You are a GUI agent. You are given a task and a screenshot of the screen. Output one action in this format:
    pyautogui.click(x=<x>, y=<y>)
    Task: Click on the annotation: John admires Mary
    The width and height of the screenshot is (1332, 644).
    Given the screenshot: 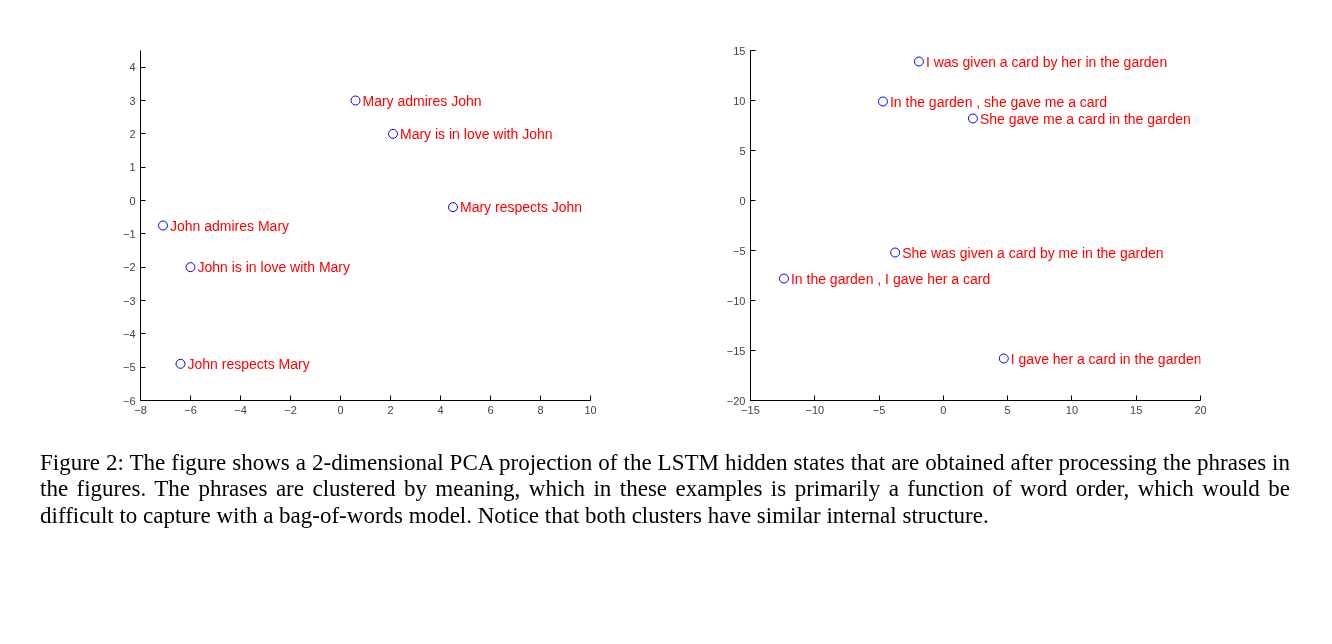 What is the action you would take?
    pyautogui.click(x=230, y=225)
    